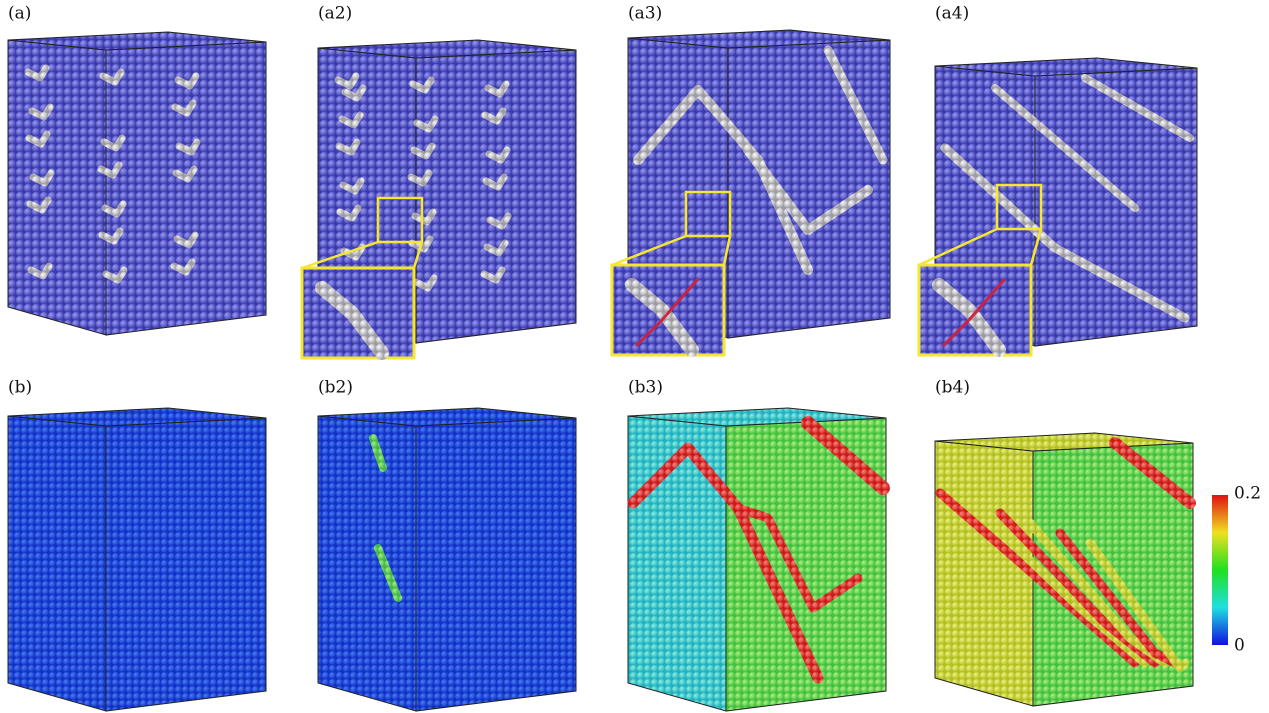 This screenshot has width=1269, height=713. Describe the element at coordinates (335, 388) in the screenshot. I see `panel-label: (b2)` at that location.